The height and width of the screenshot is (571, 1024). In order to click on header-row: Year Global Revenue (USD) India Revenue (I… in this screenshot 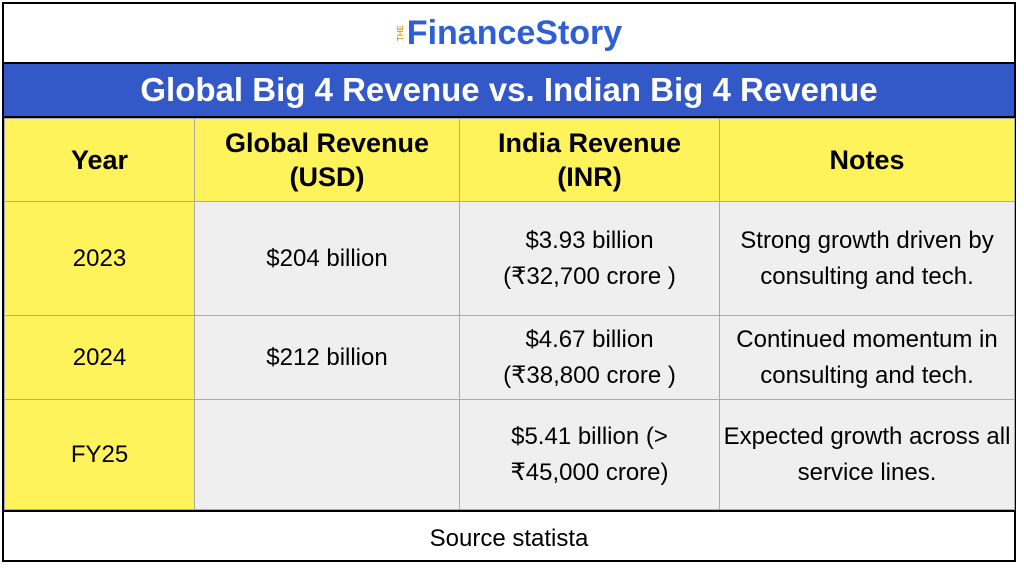, I will do `click(509, 160)`.